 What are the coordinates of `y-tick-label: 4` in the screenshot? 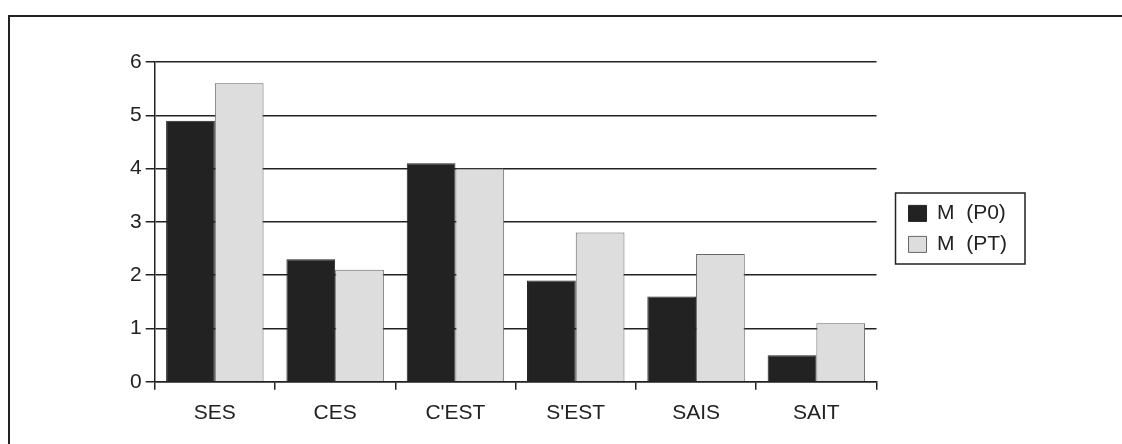 It's located at (135, 167).